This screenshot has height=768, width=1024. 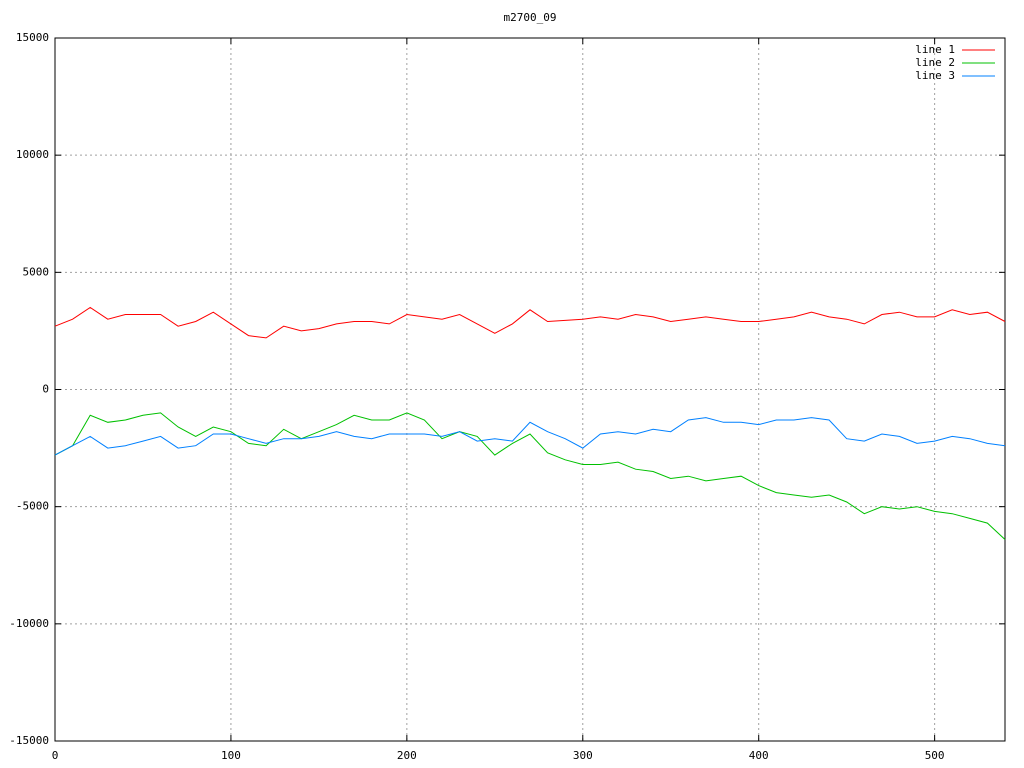 What do you see at coordinates (32, 506) in the screenshot?
I see `y-tick-label: -5000` at bounding box center [32, 506].